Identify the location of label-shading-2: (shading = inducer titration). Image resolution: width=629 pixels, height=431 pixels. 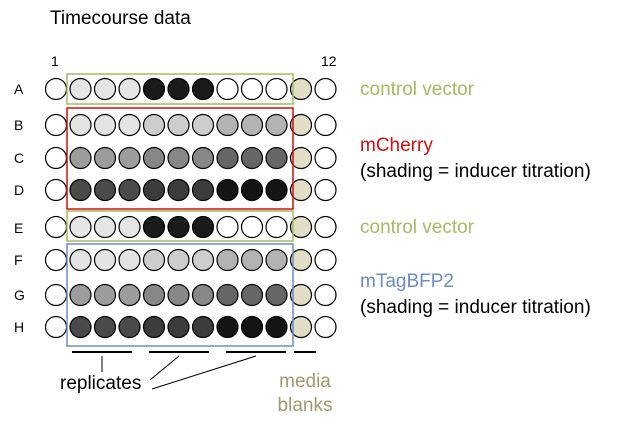
(475, 307).